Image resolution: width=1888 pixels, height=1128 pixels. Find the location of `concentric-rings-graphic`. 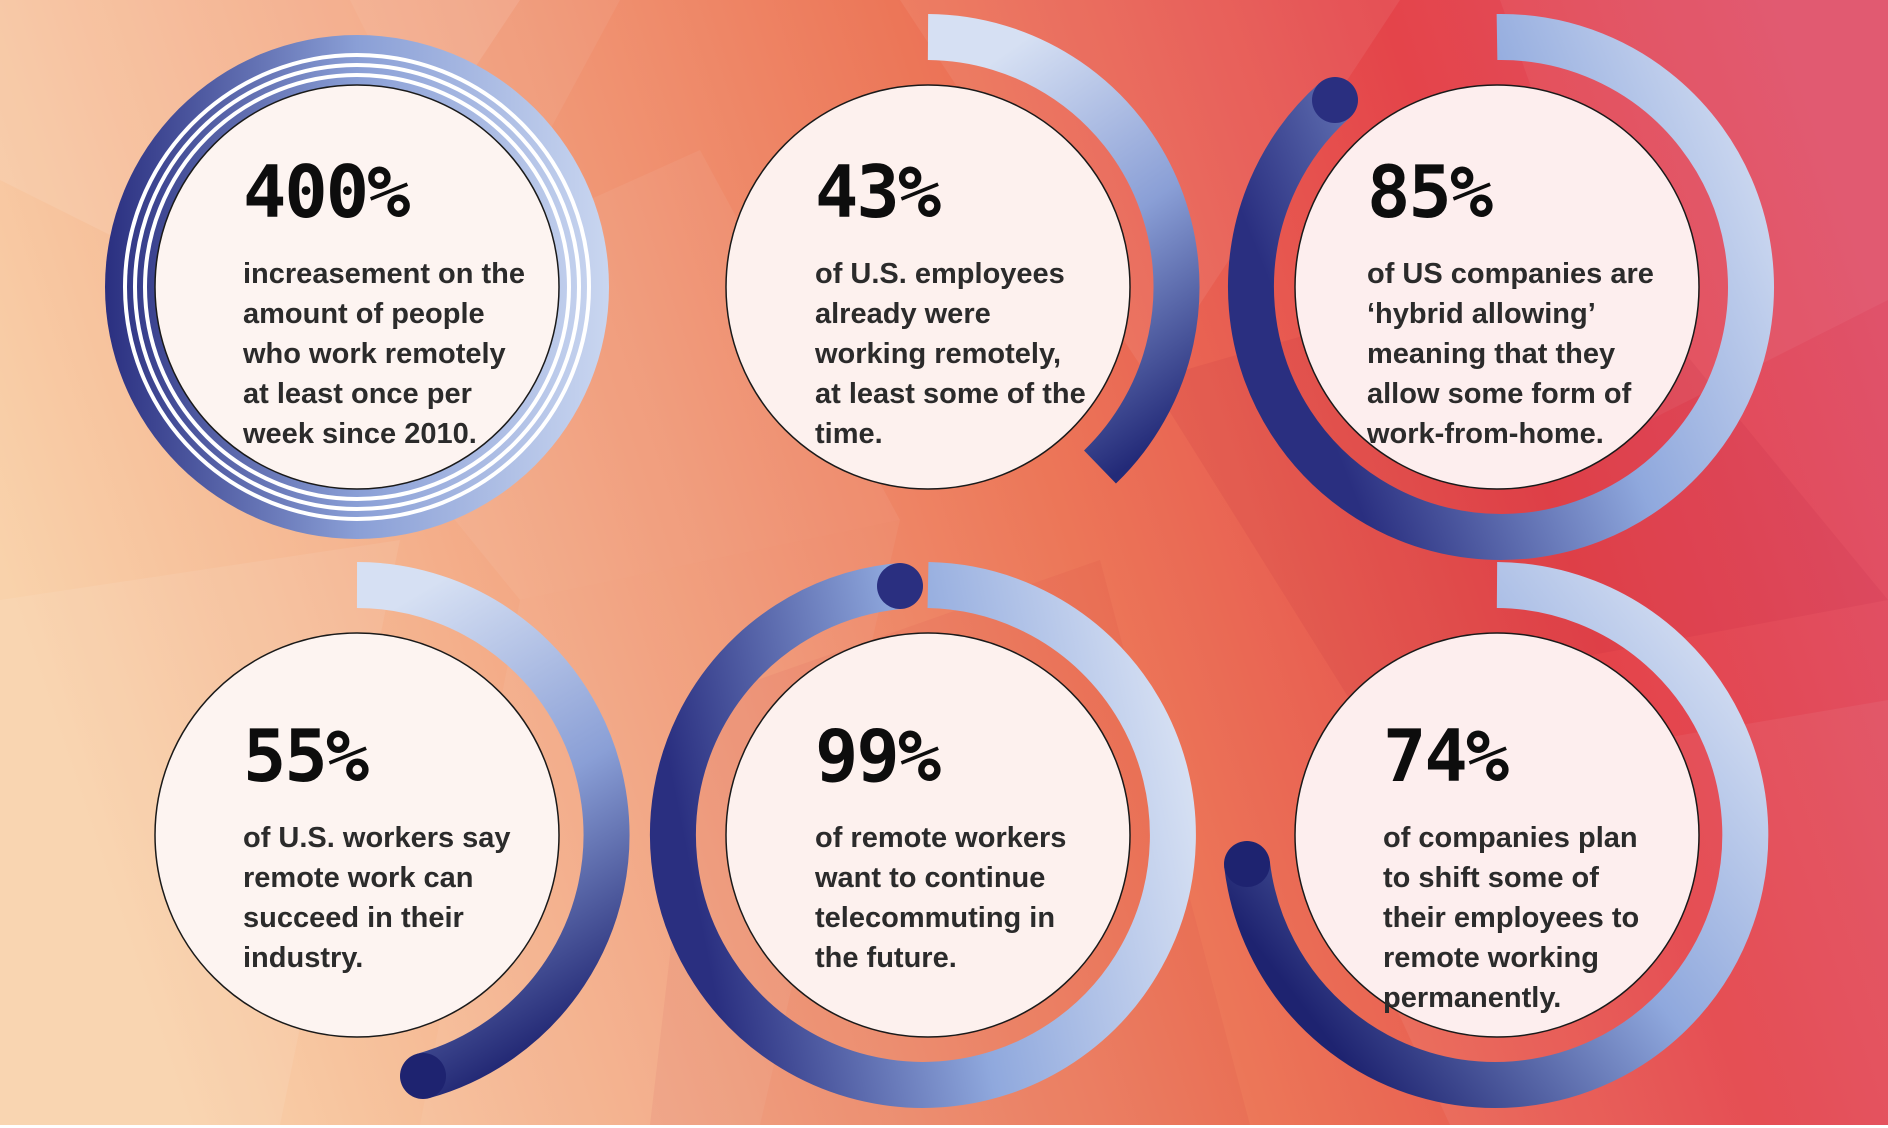

concentric-rings-graphic is located at coordinates (357, 287).